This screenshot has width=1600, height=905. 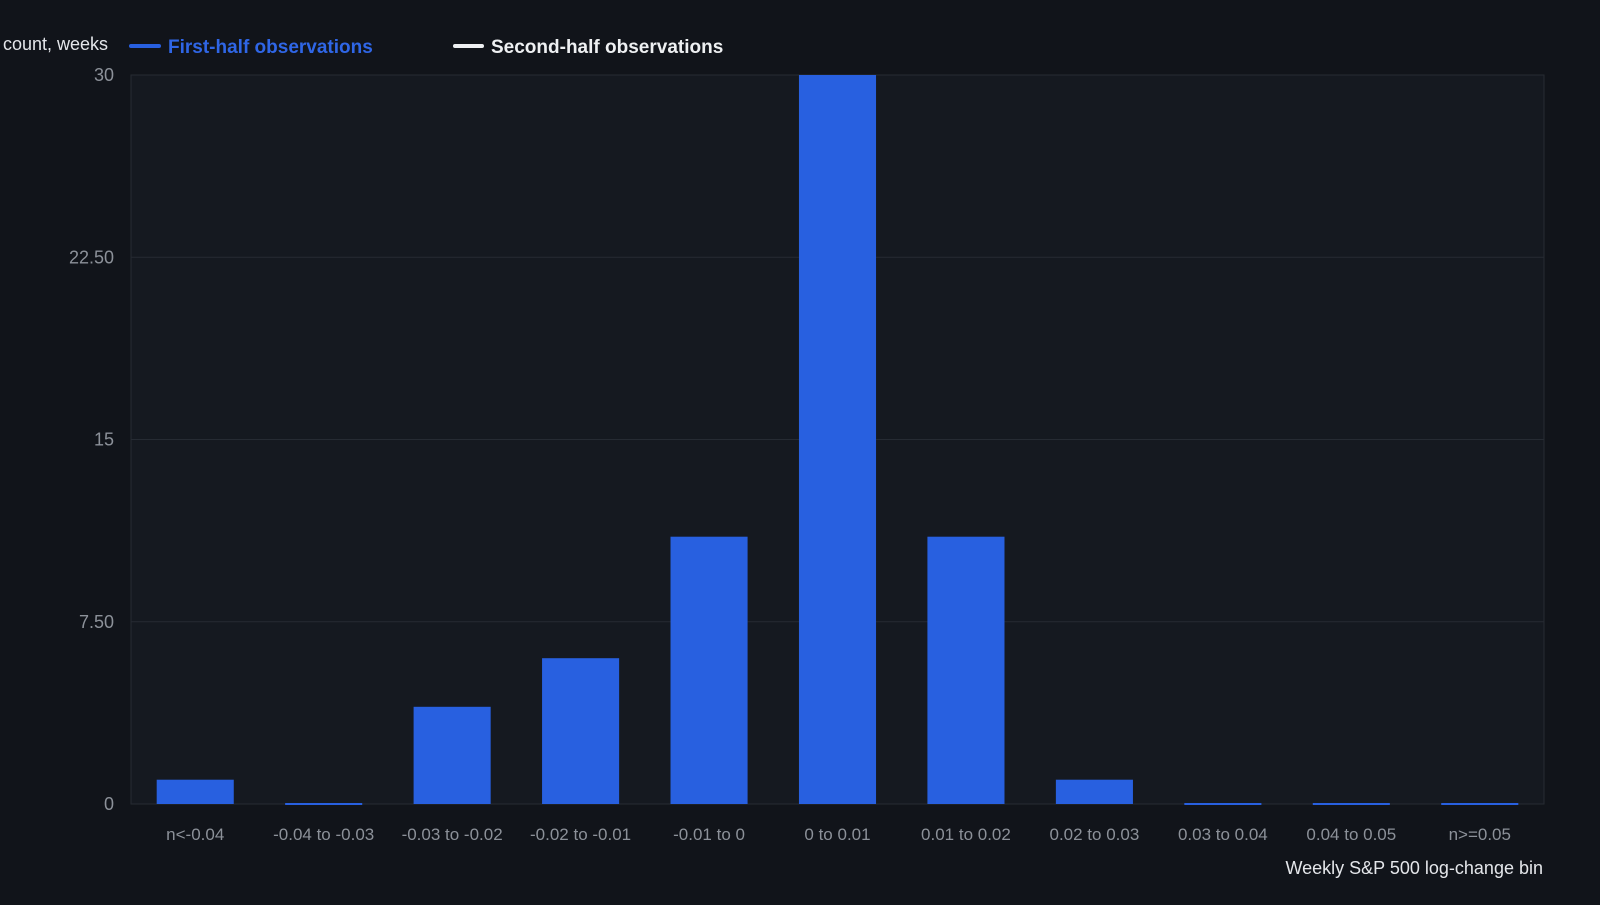 I want to click on x-tick-label: 0.02 to 0.03, so click(x=1095, y=834).